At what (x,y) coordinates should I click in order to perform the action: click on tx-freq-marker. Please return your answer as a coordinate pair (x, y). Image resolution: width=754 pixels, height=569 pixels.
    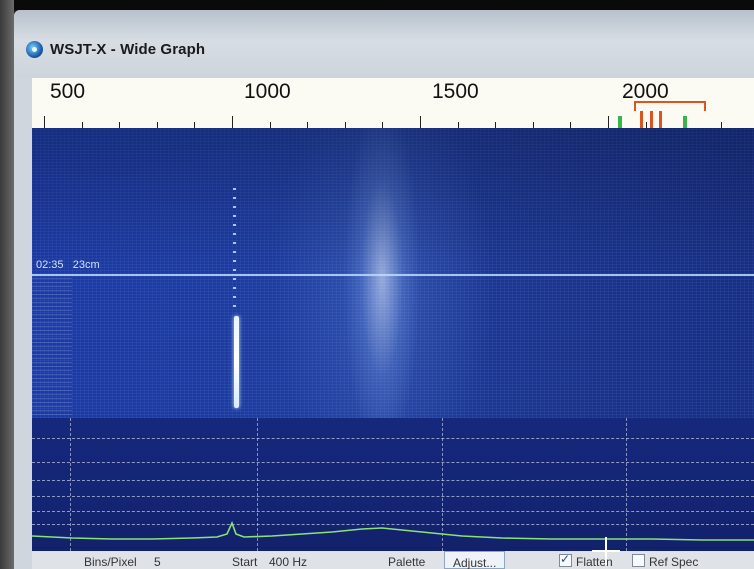
    Looking at the image, I should click on (651, 119).